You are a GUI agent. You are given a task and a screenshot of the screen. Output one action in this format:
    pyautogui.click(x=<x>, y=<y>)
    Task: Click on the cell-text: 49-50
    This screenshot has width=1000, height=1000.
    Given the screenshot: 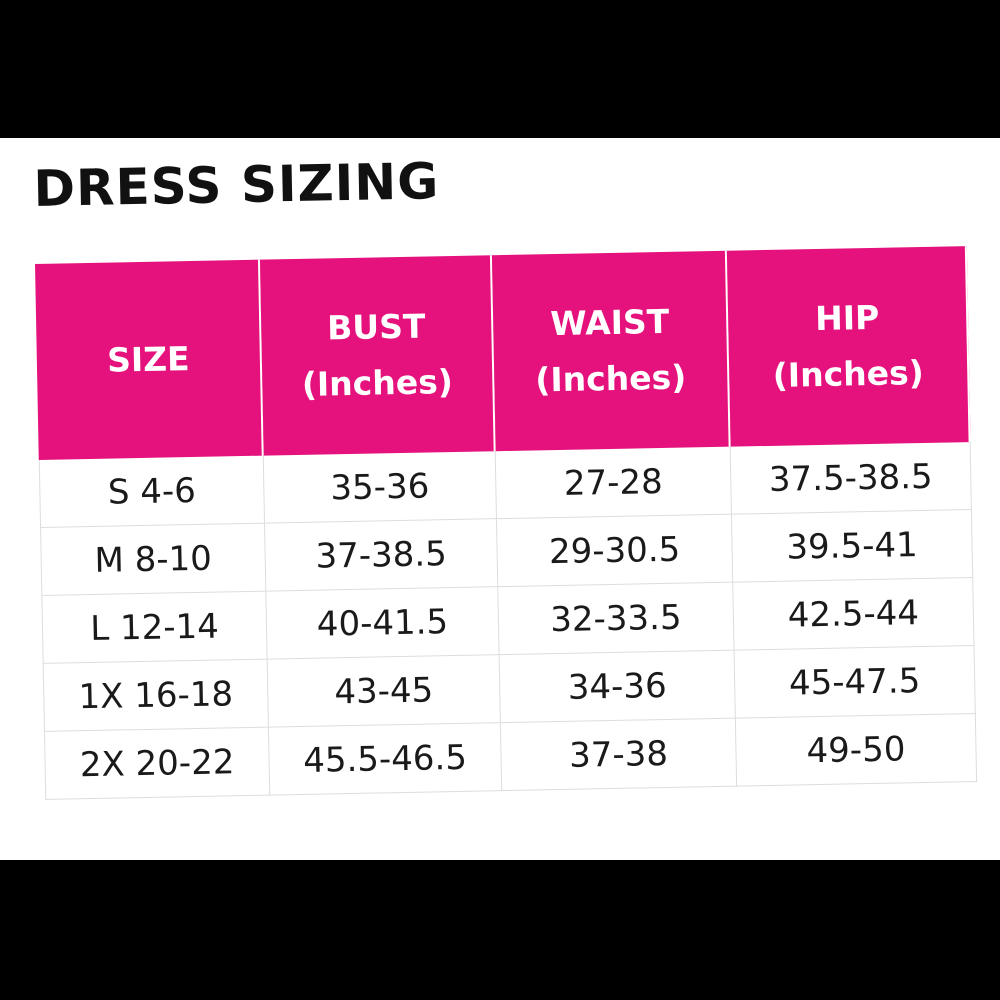 What is the action you would take?
    pyautogui.click(x=856, y=749)
    